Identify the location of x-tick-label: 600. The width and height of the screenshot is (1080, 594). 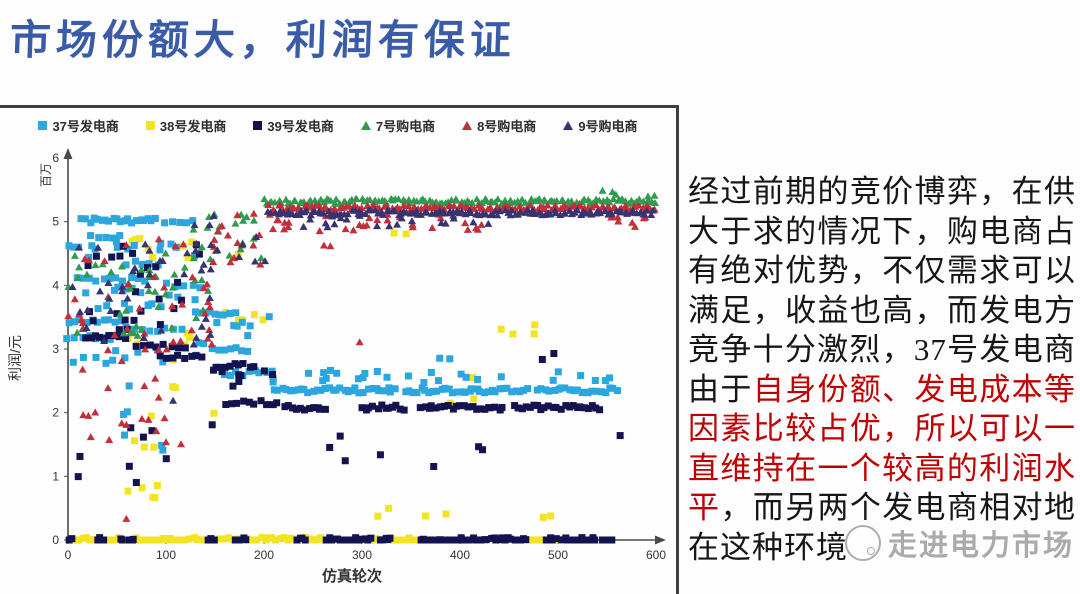
(656, 555).